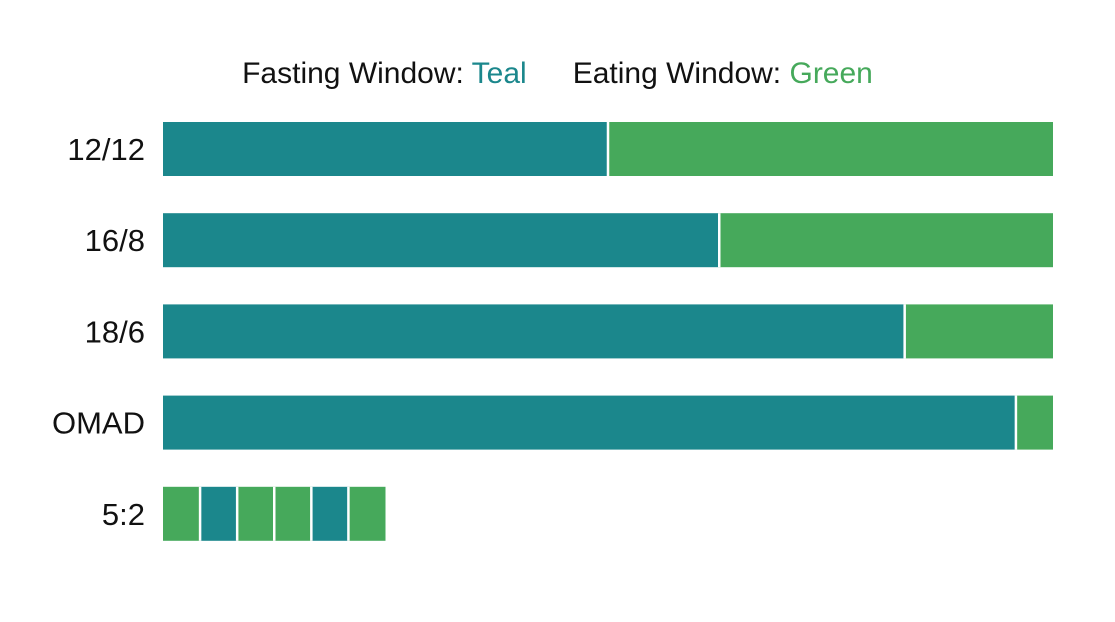  I want to click on row-label-5-2: 5:2, so click(123, 514).